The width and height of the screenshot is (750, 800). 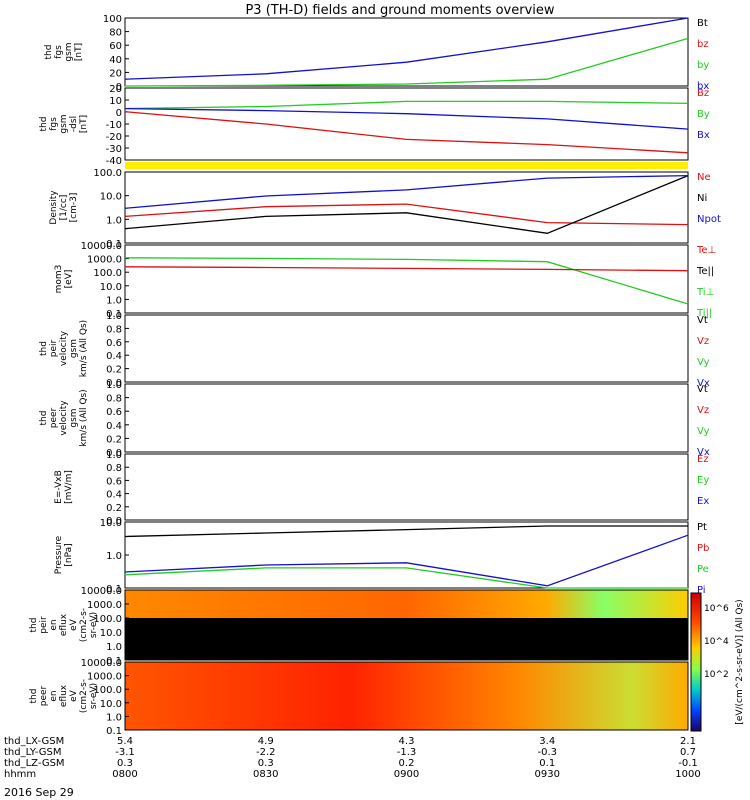 I want to click on time-axis-value: 4.9, so click(x=266, y=741).